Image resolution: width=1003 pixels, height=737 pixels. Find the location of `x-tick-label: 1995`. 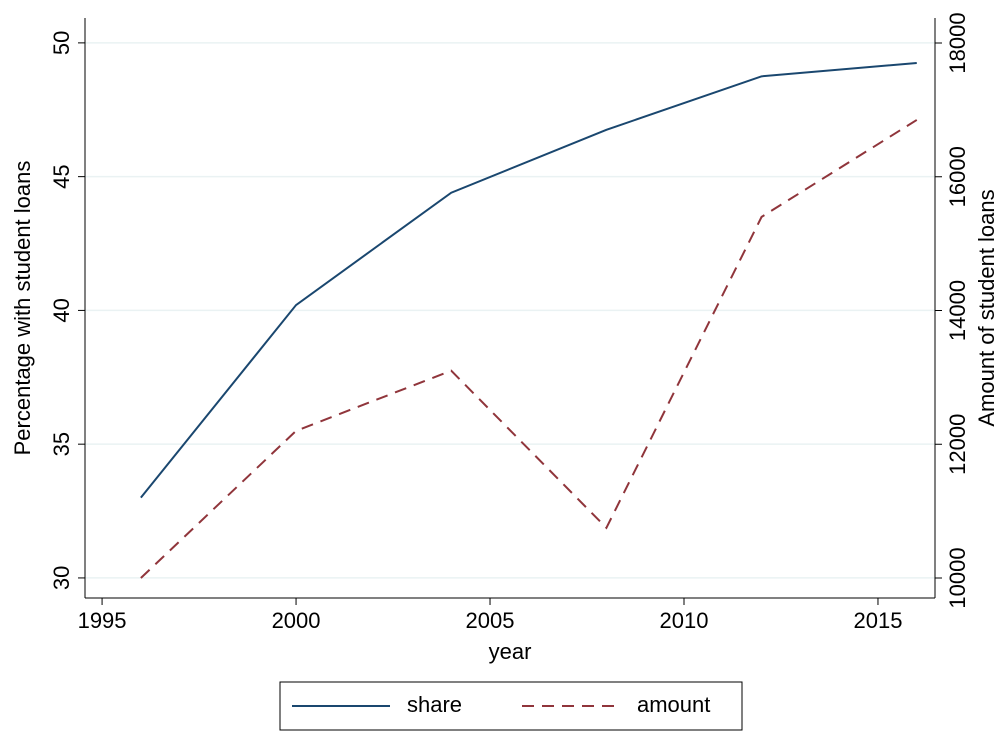

x-tick-label: 1995 is located at coordinates (102, 620).